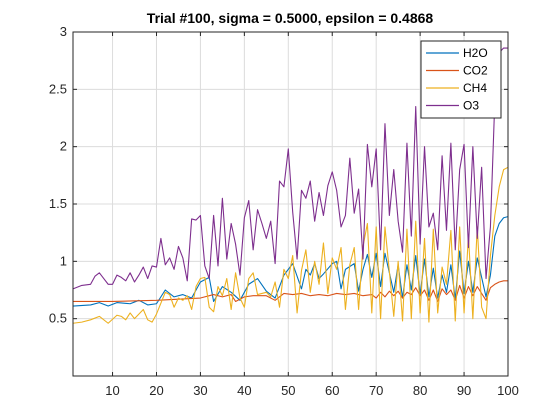  I want to click on x-tick-label: 70, so click(376, 390).